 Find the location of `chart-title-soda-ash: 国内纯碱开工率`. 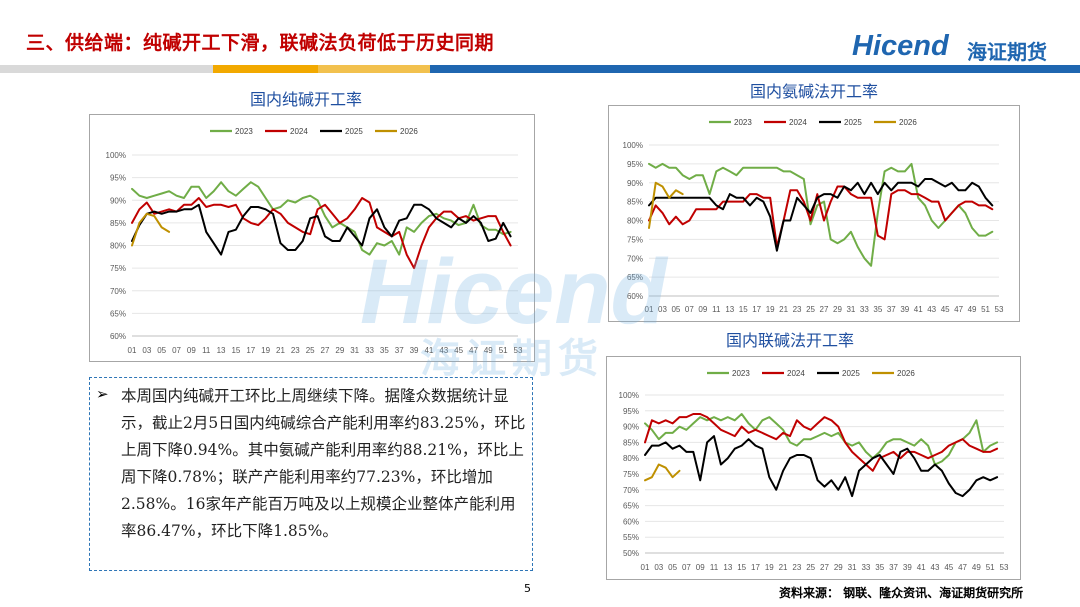

chart-title-soda-ash: 国内纯碱开工率 is located at coordinates (306, 99).